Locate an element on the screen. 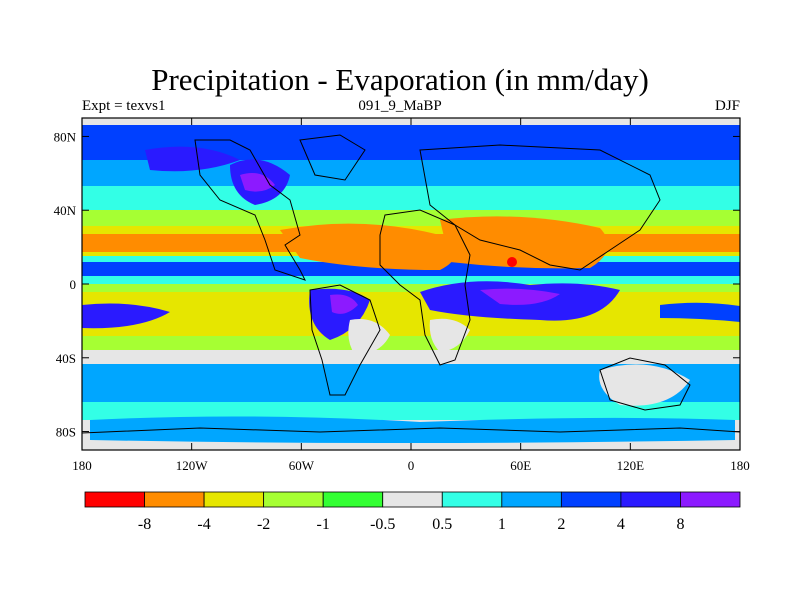 This screenshot has width=800, height=600. plot-title: Precipitation - Evaporation (in mm/day) is located at coordinates (400, 79).